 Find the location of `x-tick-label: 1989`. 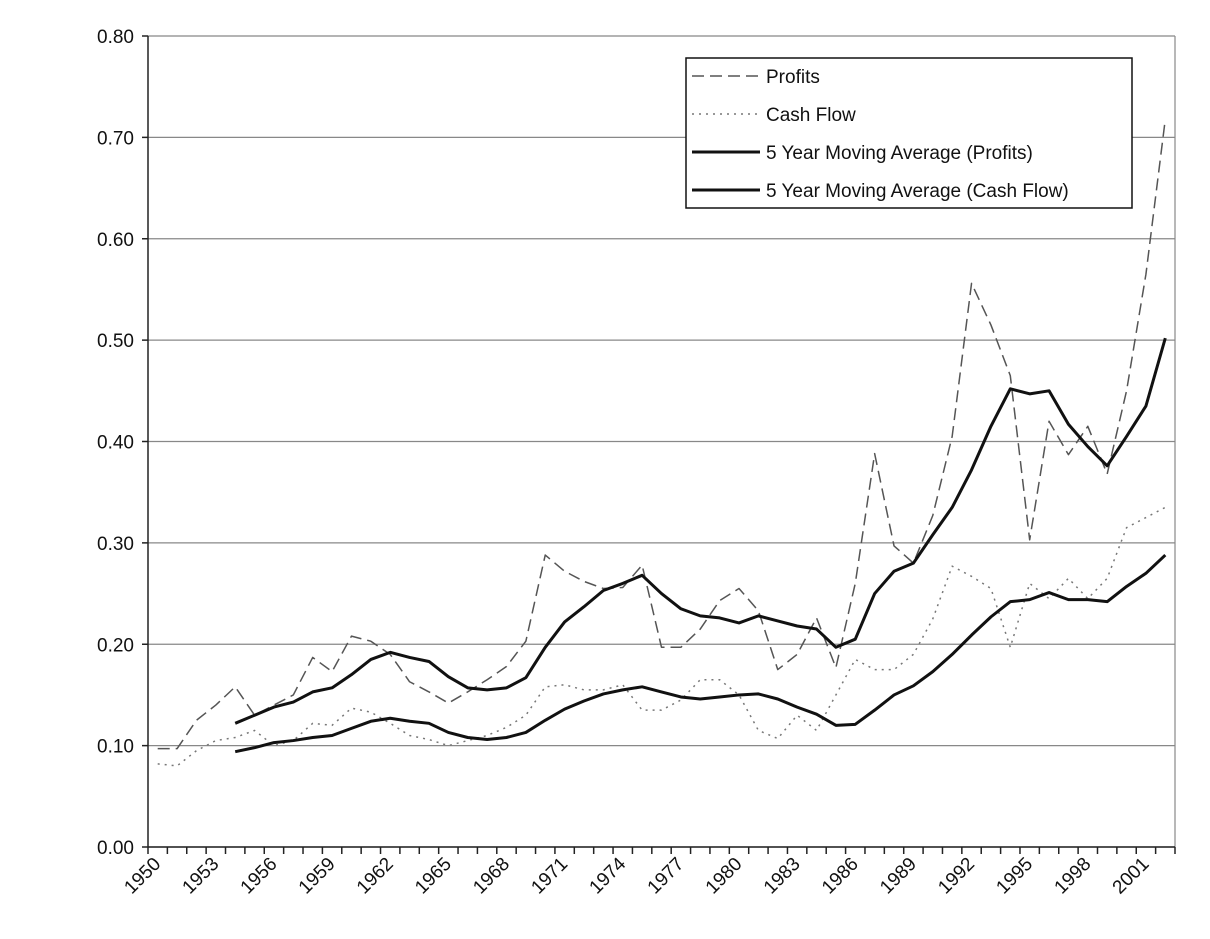

x-tick-label: 1989 is located at coordinates (898, 876).